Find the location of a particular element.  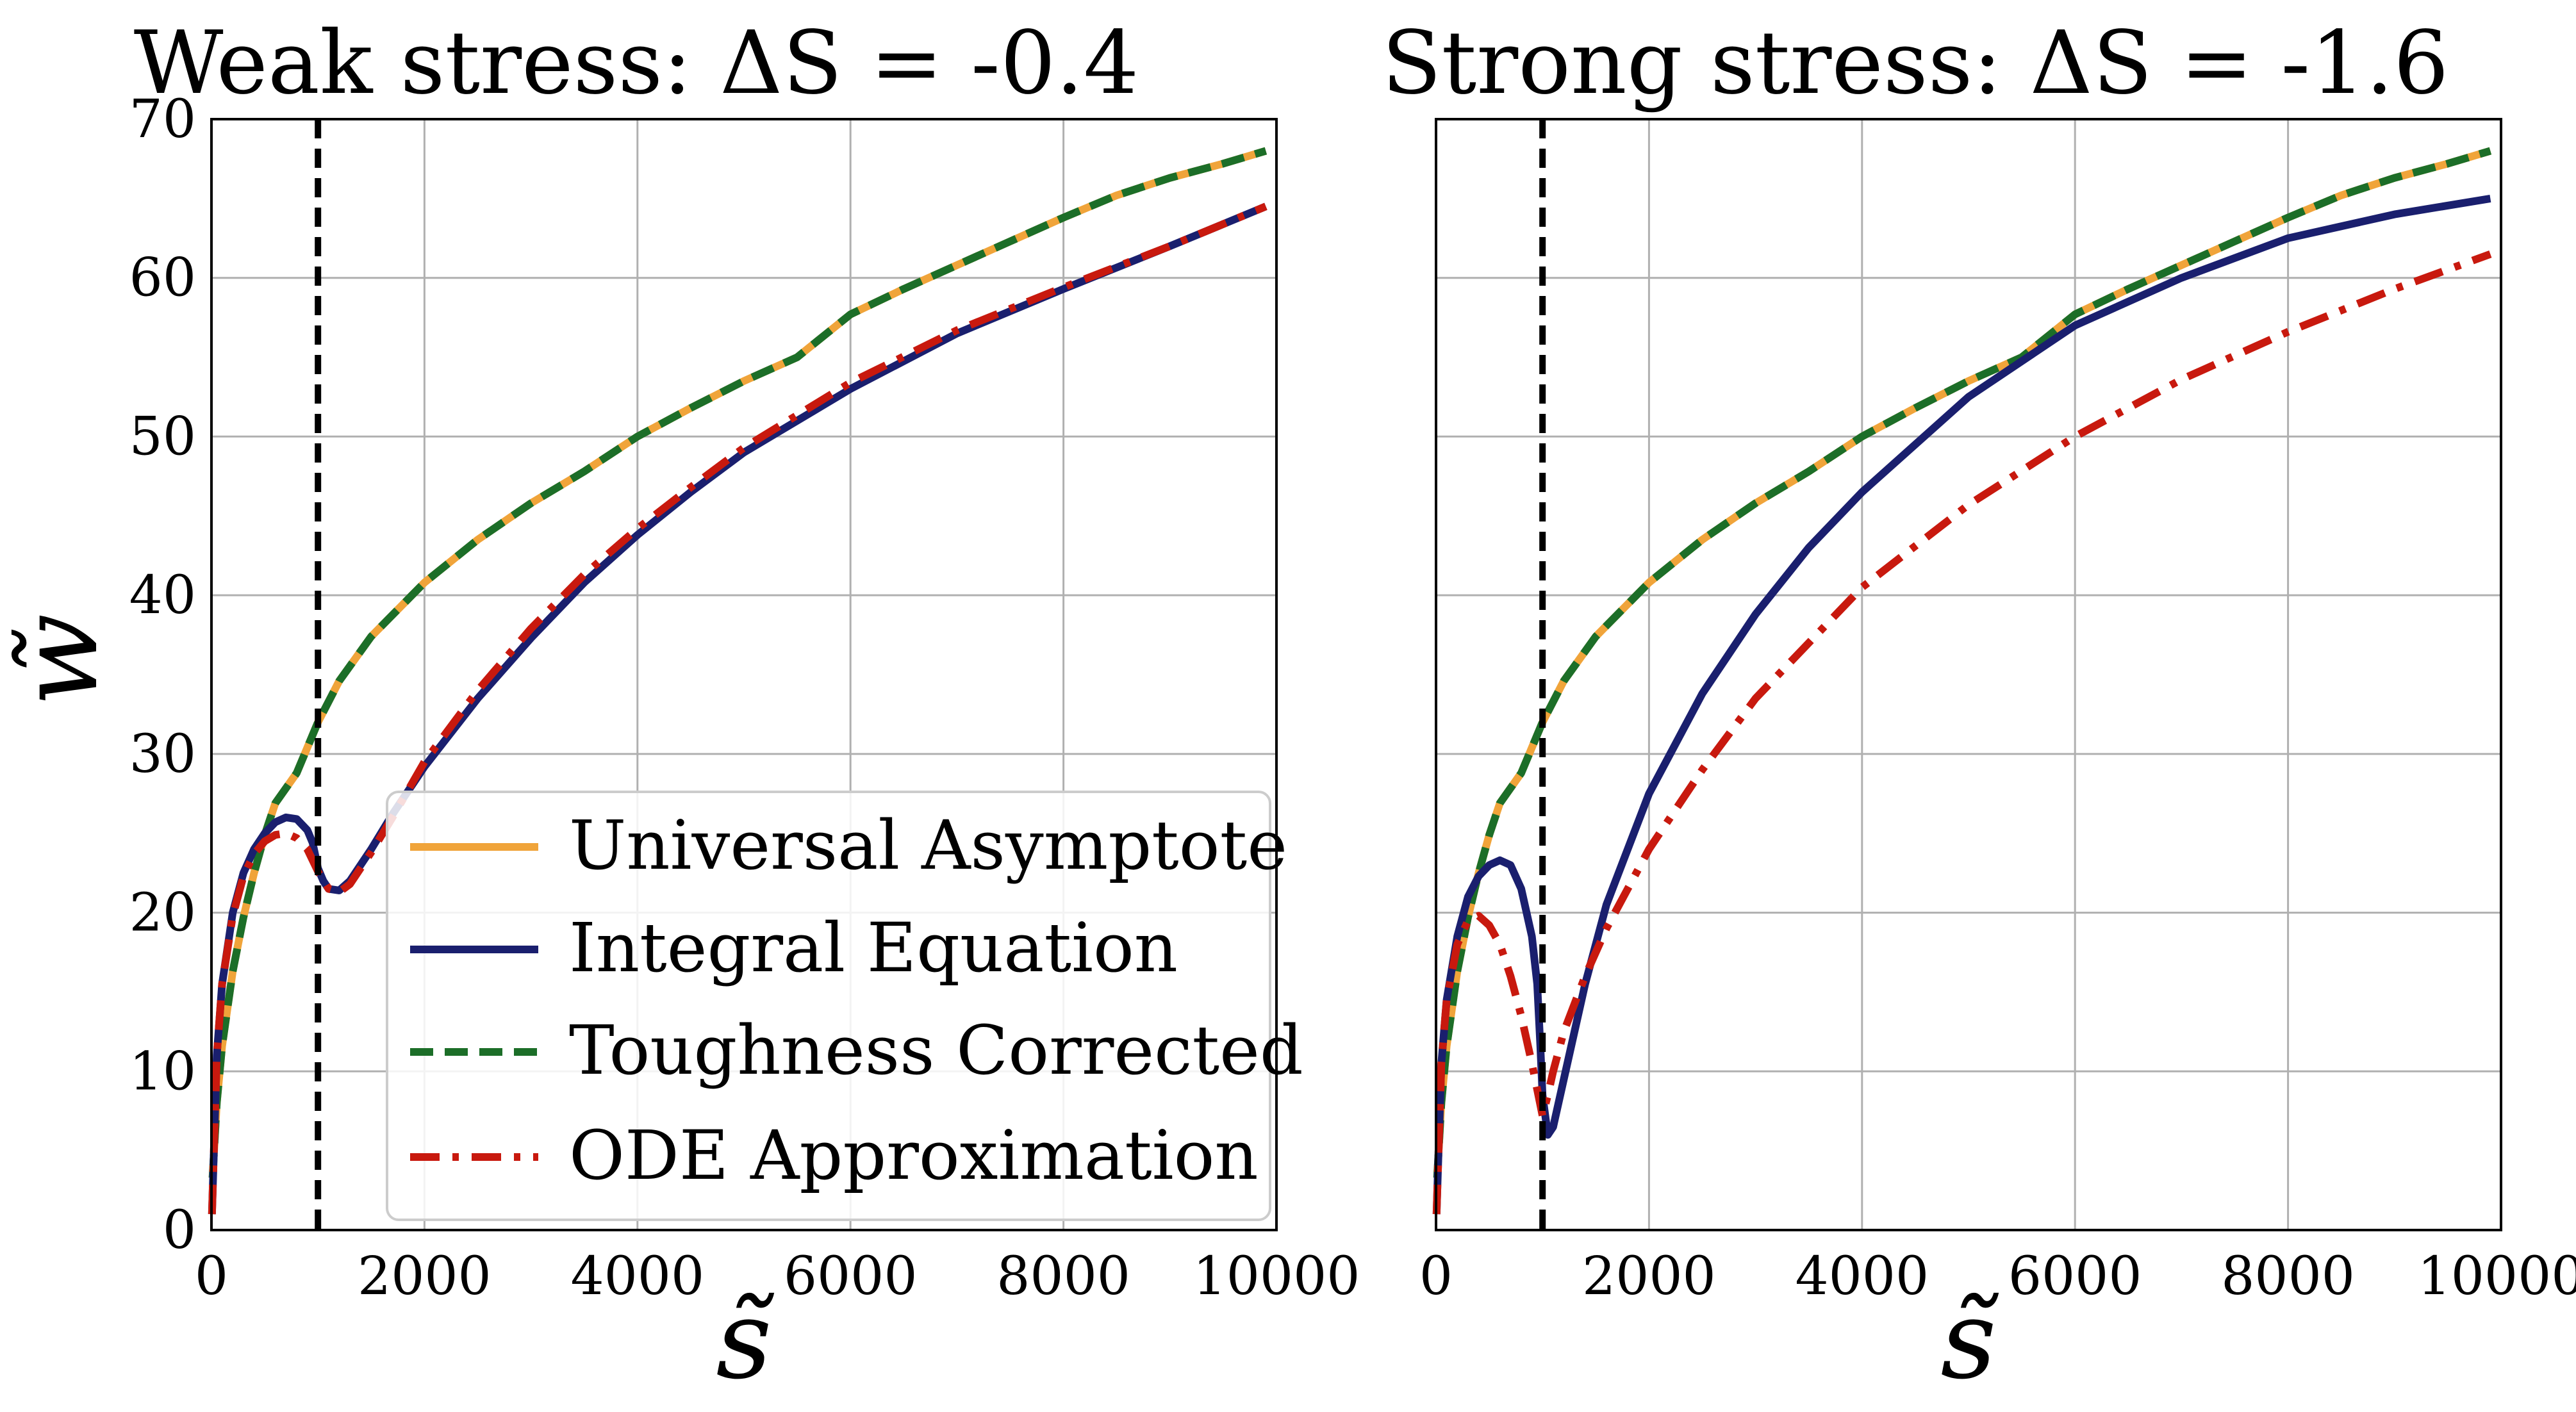

y-tick-label: 10 is located at coordinates (162, 1071).